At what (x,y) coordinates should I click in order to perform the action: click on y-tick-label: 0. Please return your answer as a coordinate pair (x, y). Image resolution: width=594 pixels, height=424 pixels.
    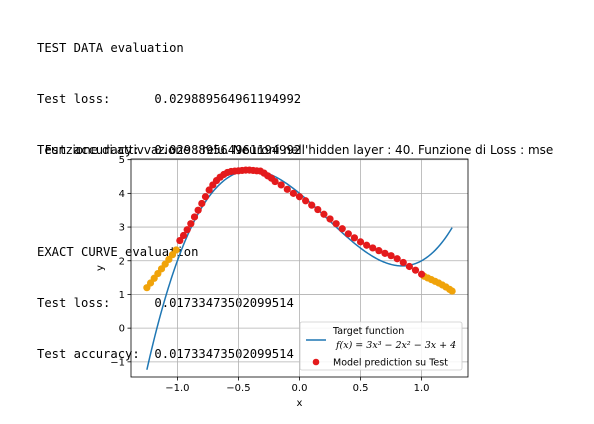
    Looking at the image, I should click on (122, 329).